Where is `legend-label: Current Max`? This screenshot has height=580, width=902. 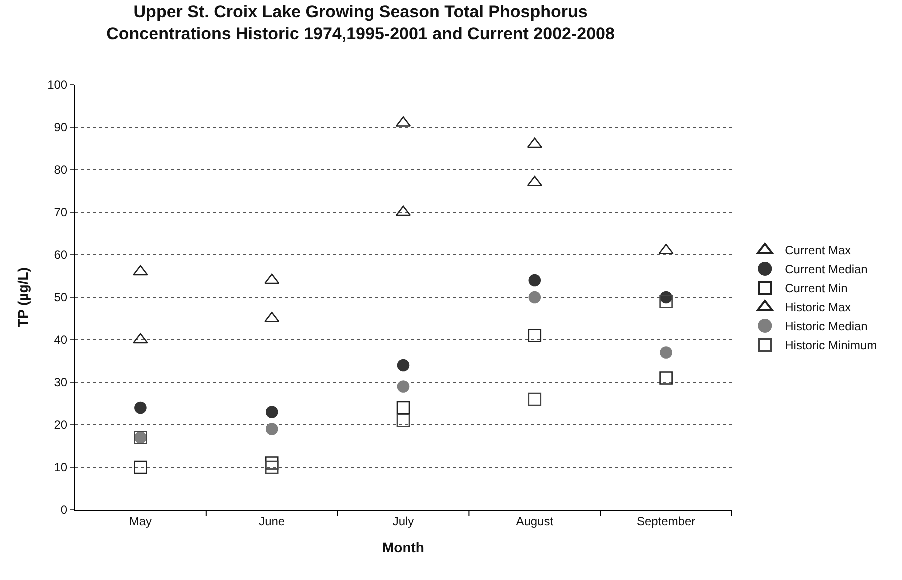 legend-label: Current Max is located at coordinates (818, 251).